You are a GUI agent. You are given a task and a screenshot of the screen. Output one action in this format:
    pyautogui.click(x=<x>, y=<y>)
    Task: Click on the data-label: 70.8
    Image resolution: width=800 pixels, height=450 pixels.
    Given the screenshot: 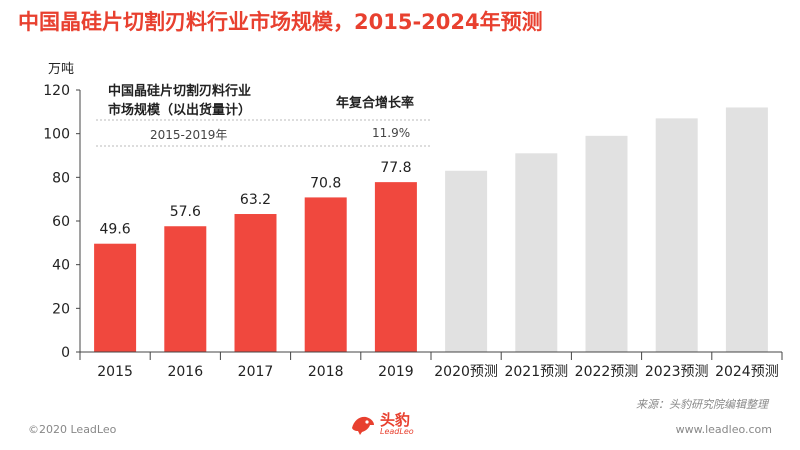 What is the action you would take?
    pyautogui.click(x=325, y=183)
    